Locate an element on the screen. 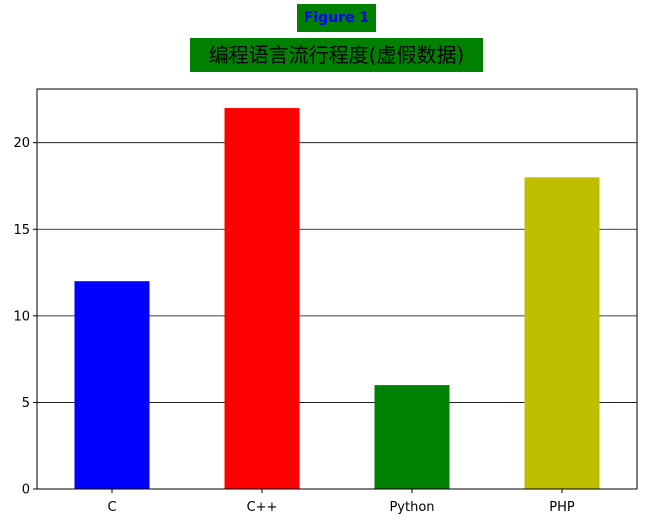  chart-title: 编程语言流行程度(虚假数据) is located at coordinates (336, 55).